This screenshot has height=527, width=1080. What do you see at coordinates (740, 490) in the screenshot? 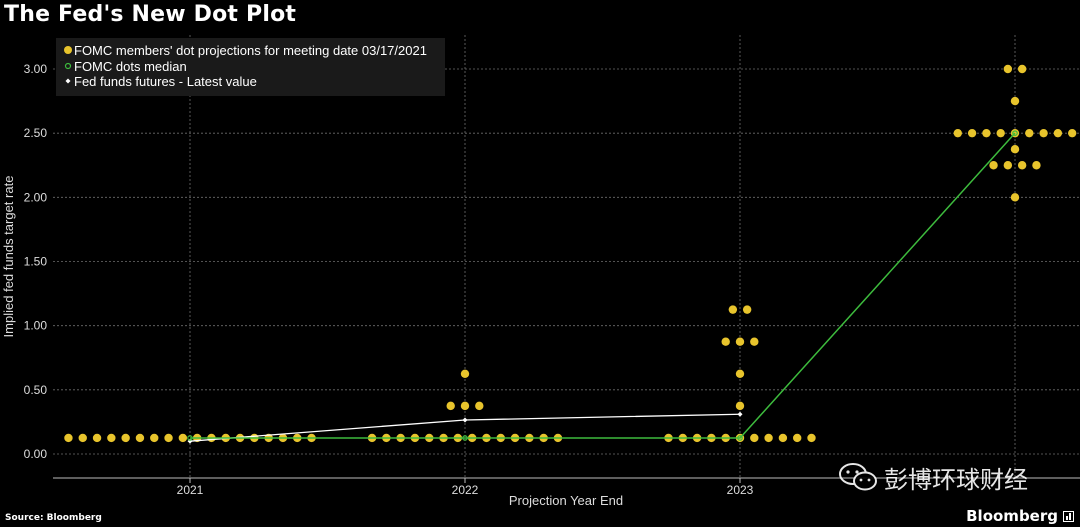
I see `x-tick-label: 2023` at bounding box center [740, 490].